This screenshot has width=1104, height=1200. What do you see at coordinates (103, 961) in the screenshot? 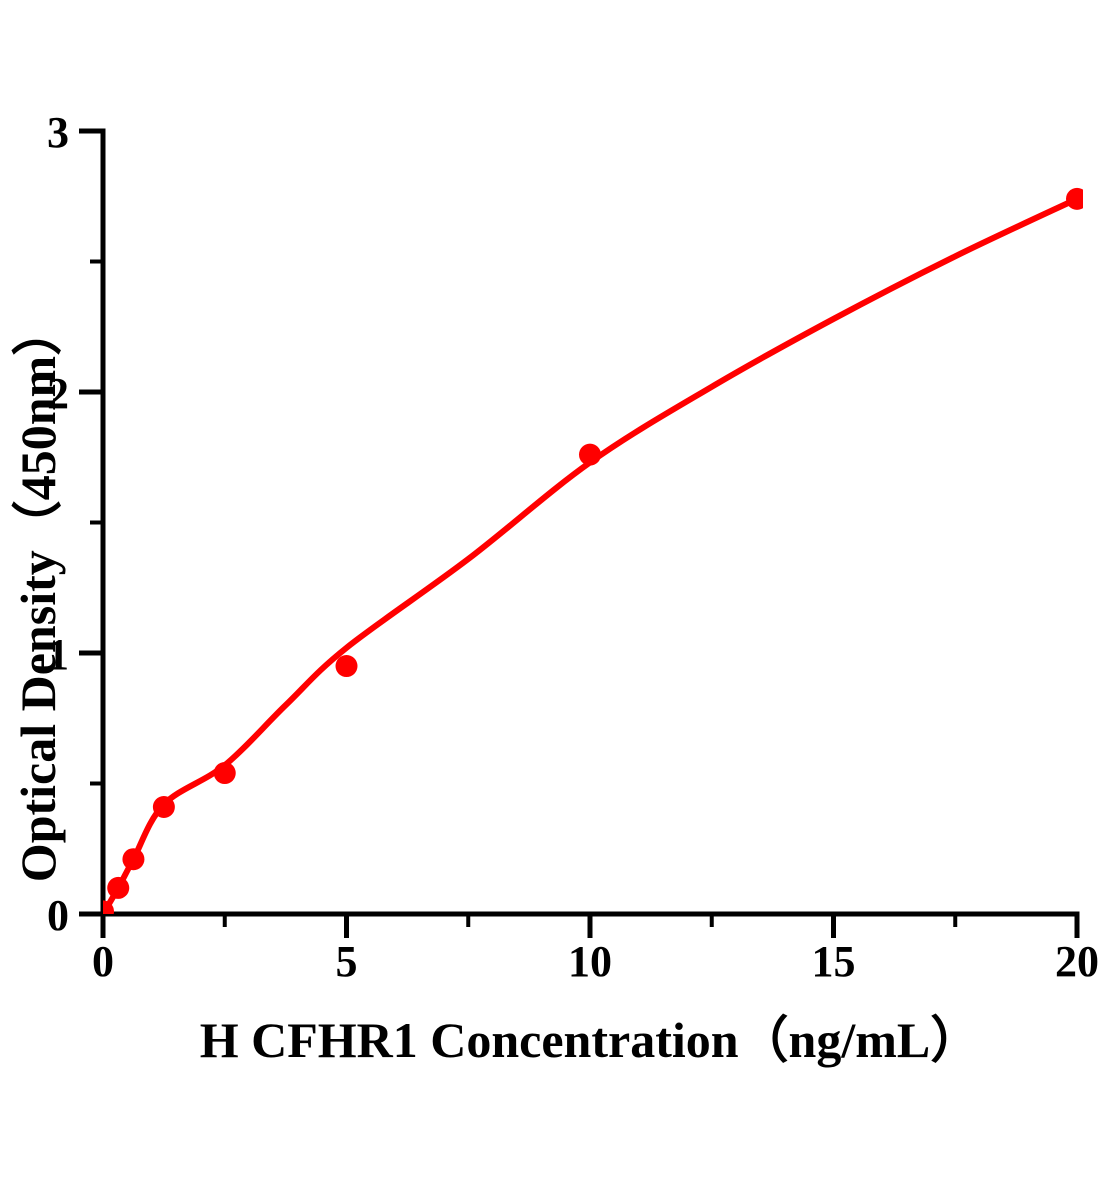
I see `x-tick-label: 0` at bounding box center [103, 961].